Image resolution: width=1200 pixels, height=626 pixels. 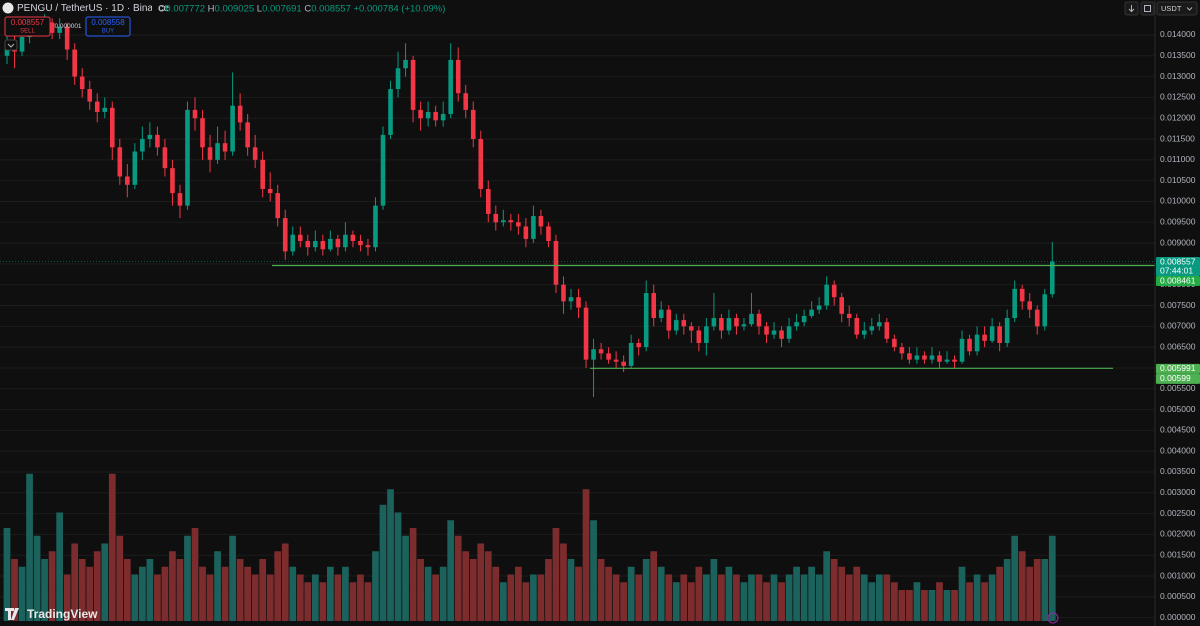 I want to click on sell-button, so click(x=27, y=26).